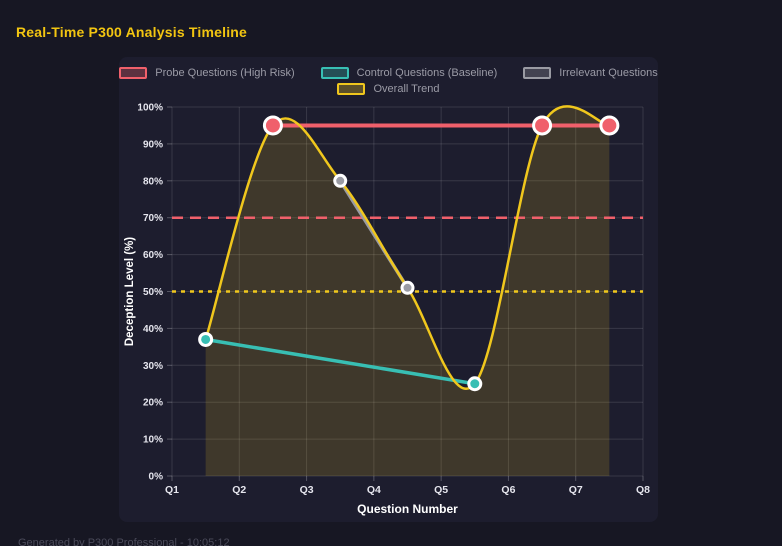 This screenshot has width=782, height=546. What do you see at coordinates (508, 490) in the screenshot?
I see `x-tick-label: Q6` at bounding box center [508, 490].